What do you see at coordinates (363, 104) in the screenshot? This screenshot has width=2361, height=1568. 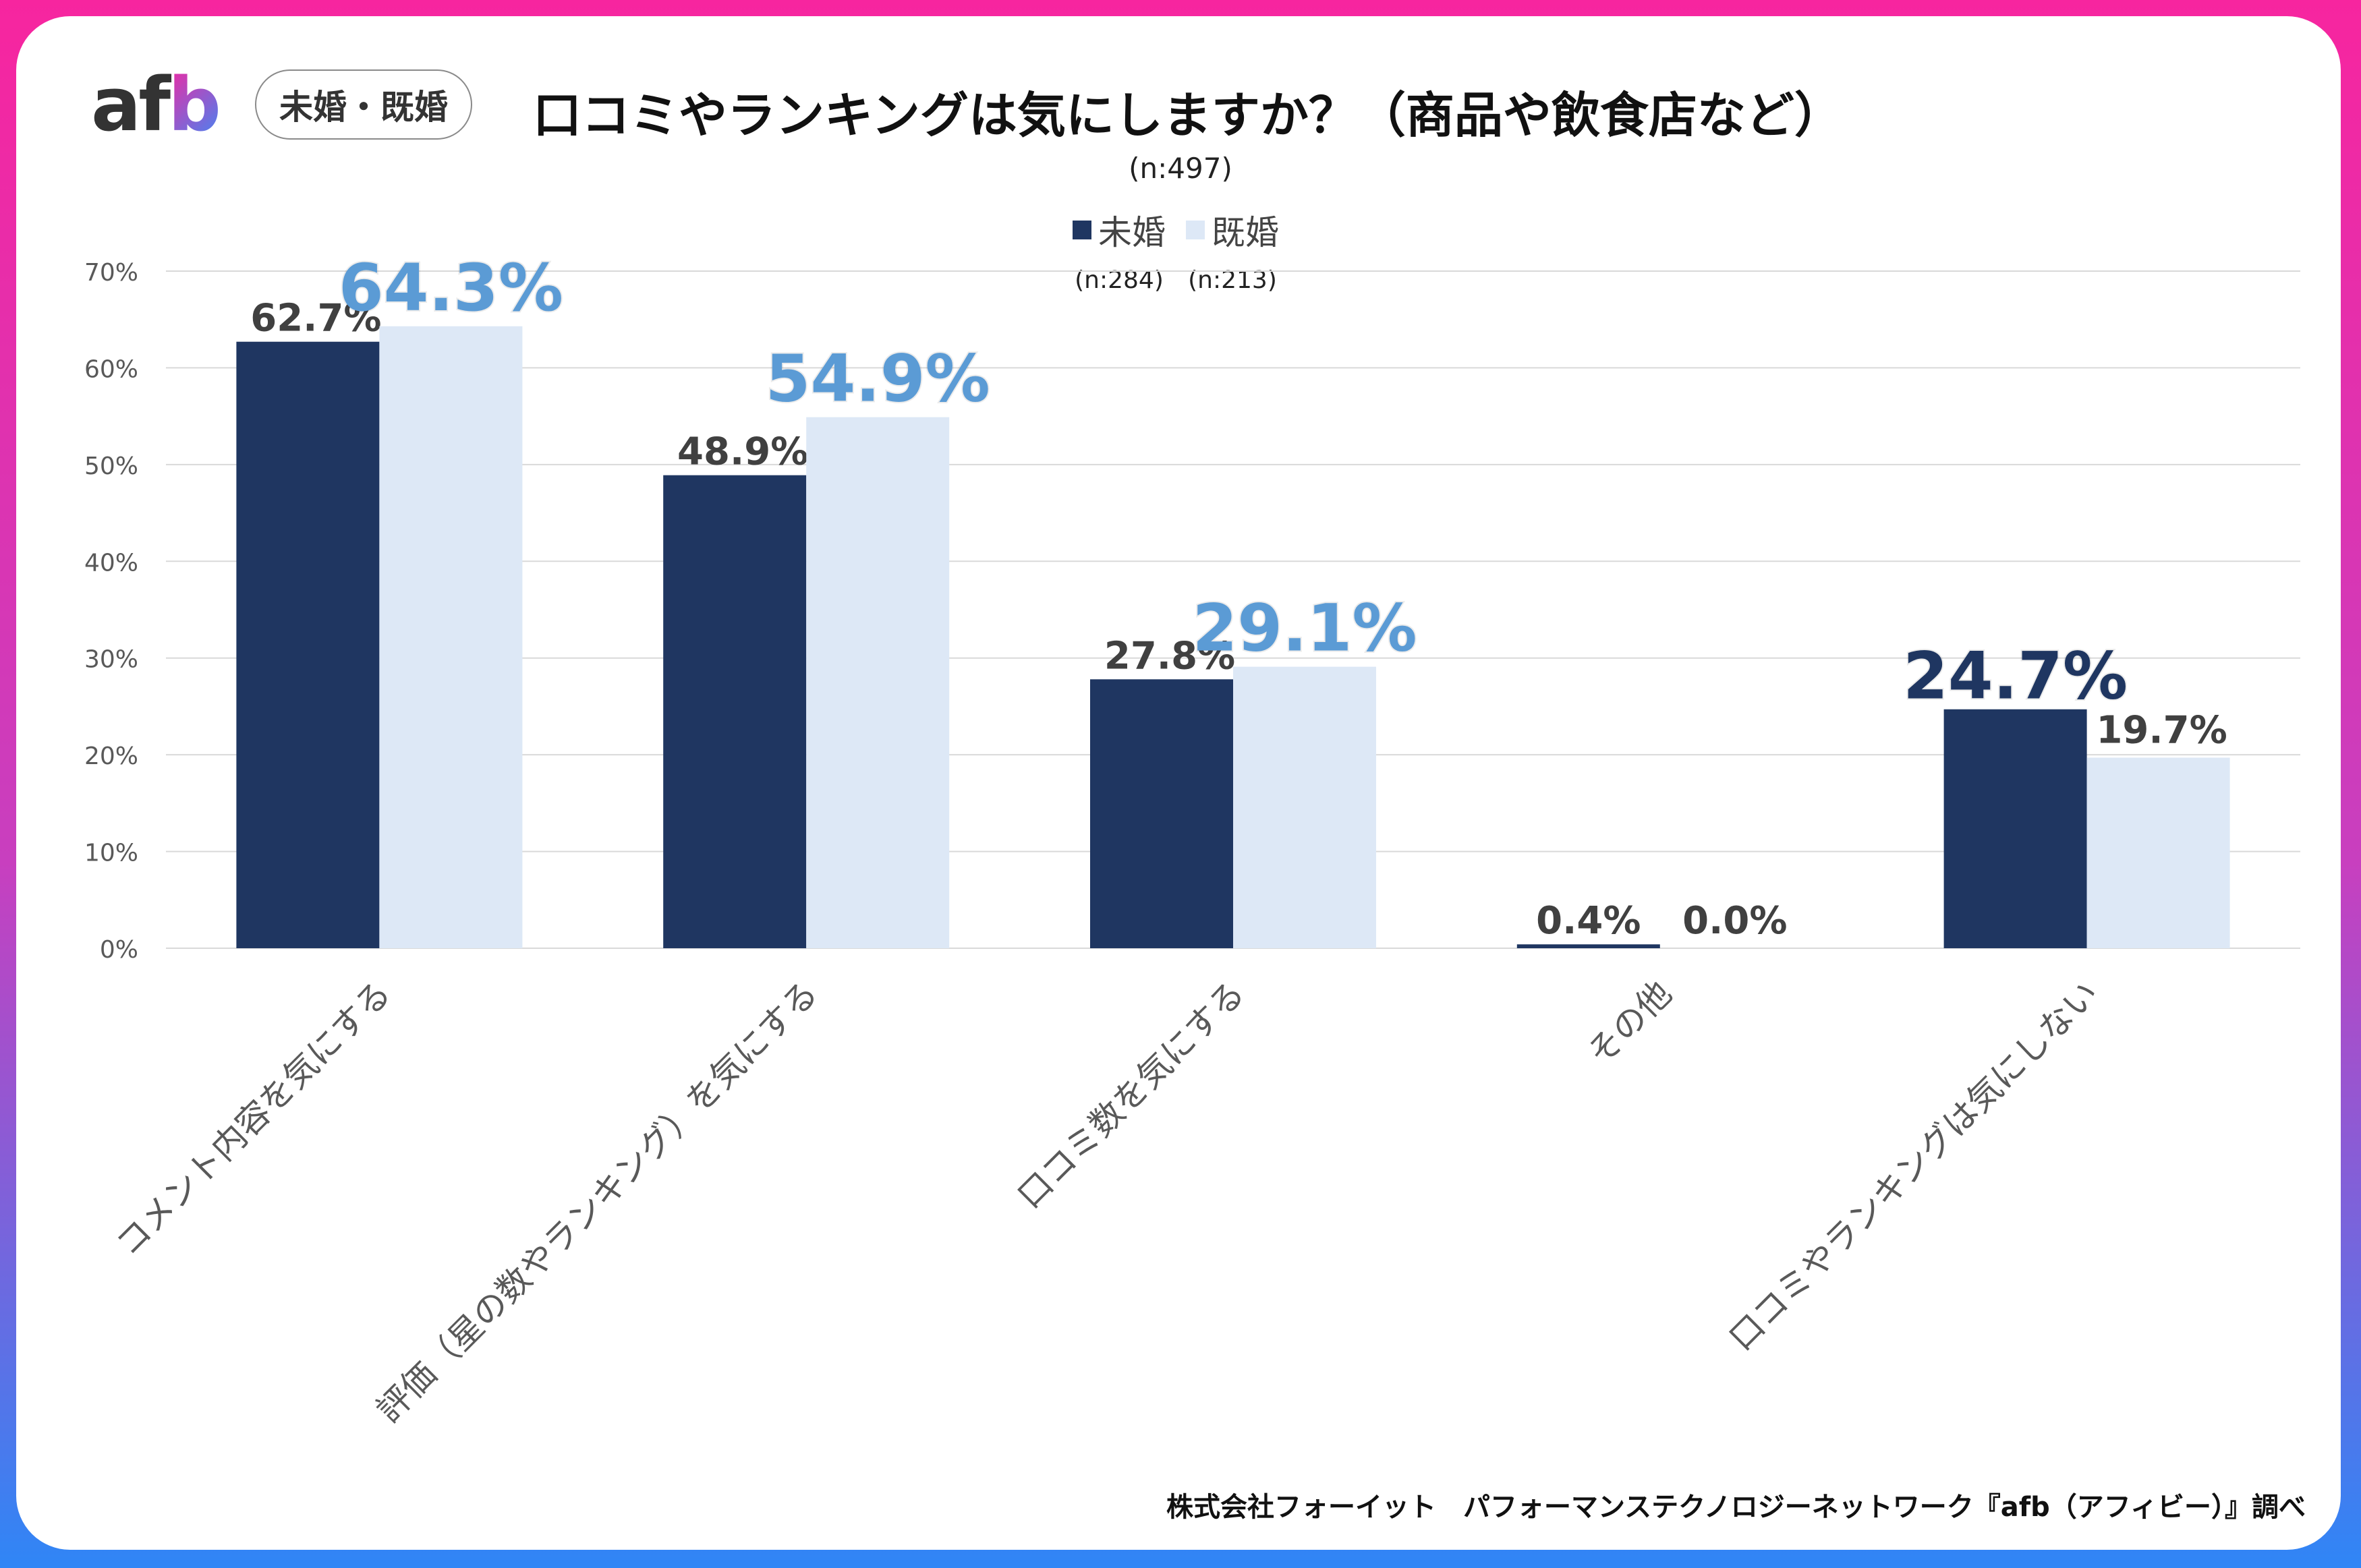 I see `segment-badge: 未婚・既婚` at bounding box center [363, 104].